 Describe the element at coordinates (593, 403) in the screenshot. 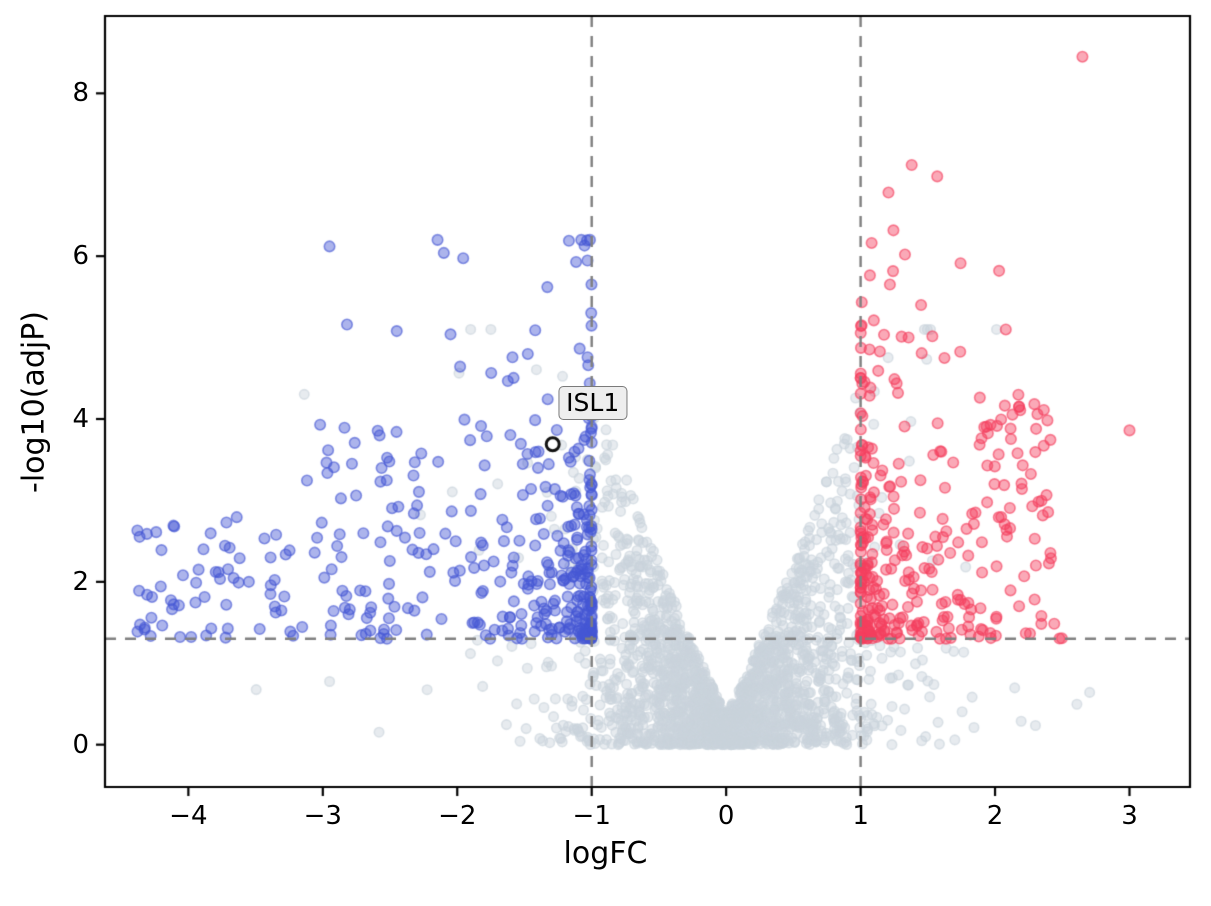

I see `gene-label-isl1: ISL1` at that location.